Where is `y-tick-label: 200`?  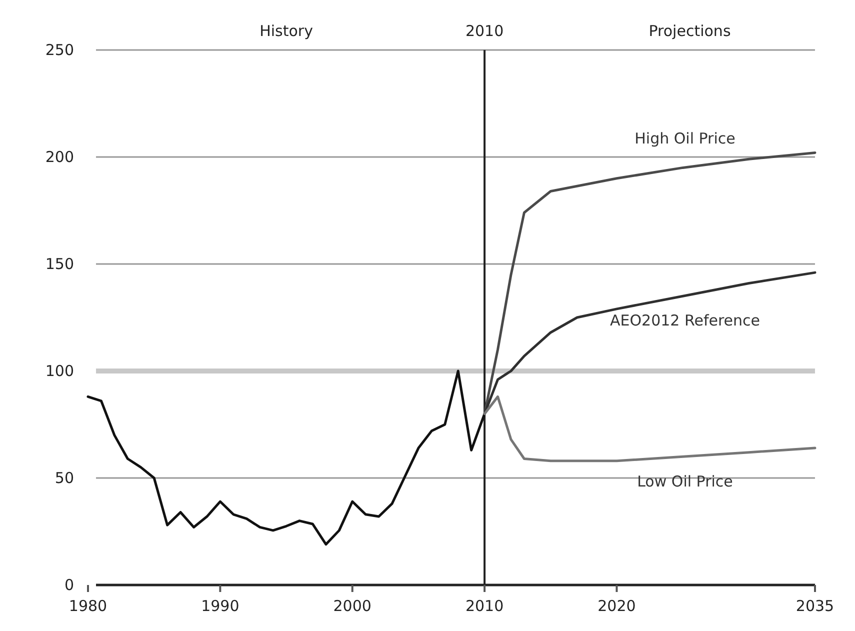 y-tick-label: 200 is located at coordinates (59, 157).